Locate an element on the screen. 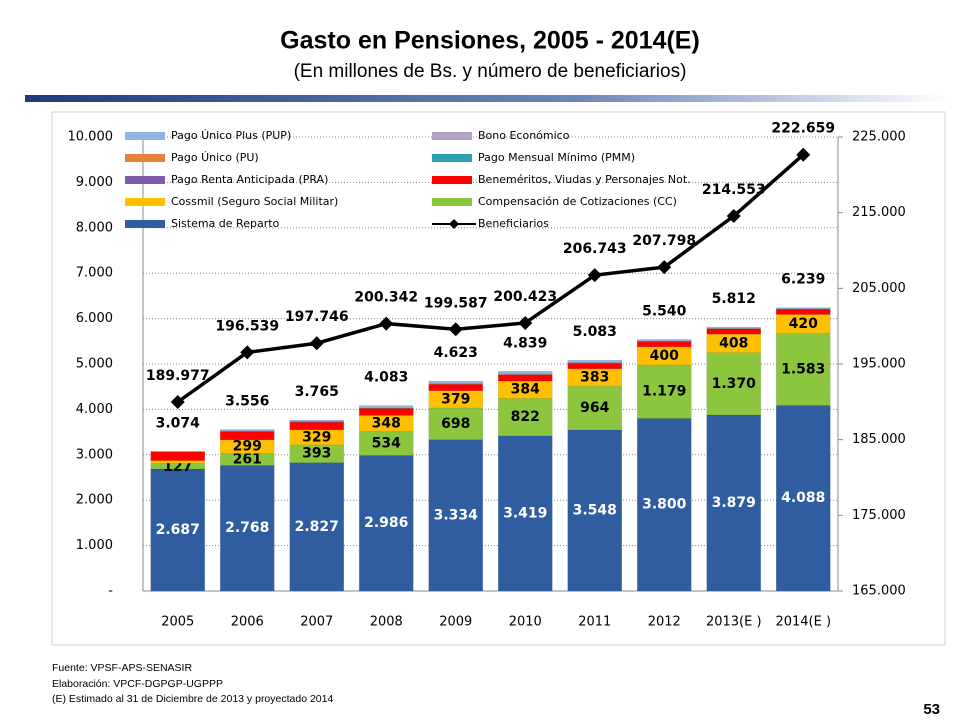 This screenshot has height=720, width=960. y2-tick-label: 225.000 is located at coordinates (879, 137).